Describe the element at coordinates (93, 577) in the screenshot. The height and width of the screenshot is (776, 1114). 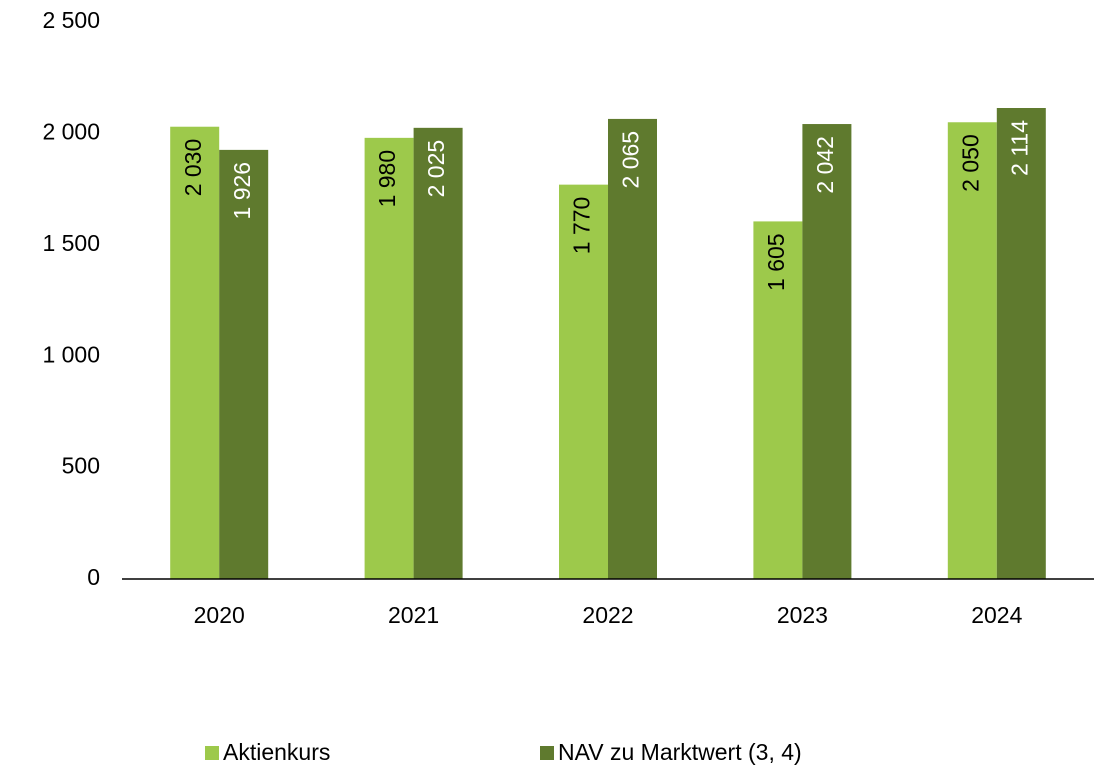
I see `y-tick-label: 0` at that location.